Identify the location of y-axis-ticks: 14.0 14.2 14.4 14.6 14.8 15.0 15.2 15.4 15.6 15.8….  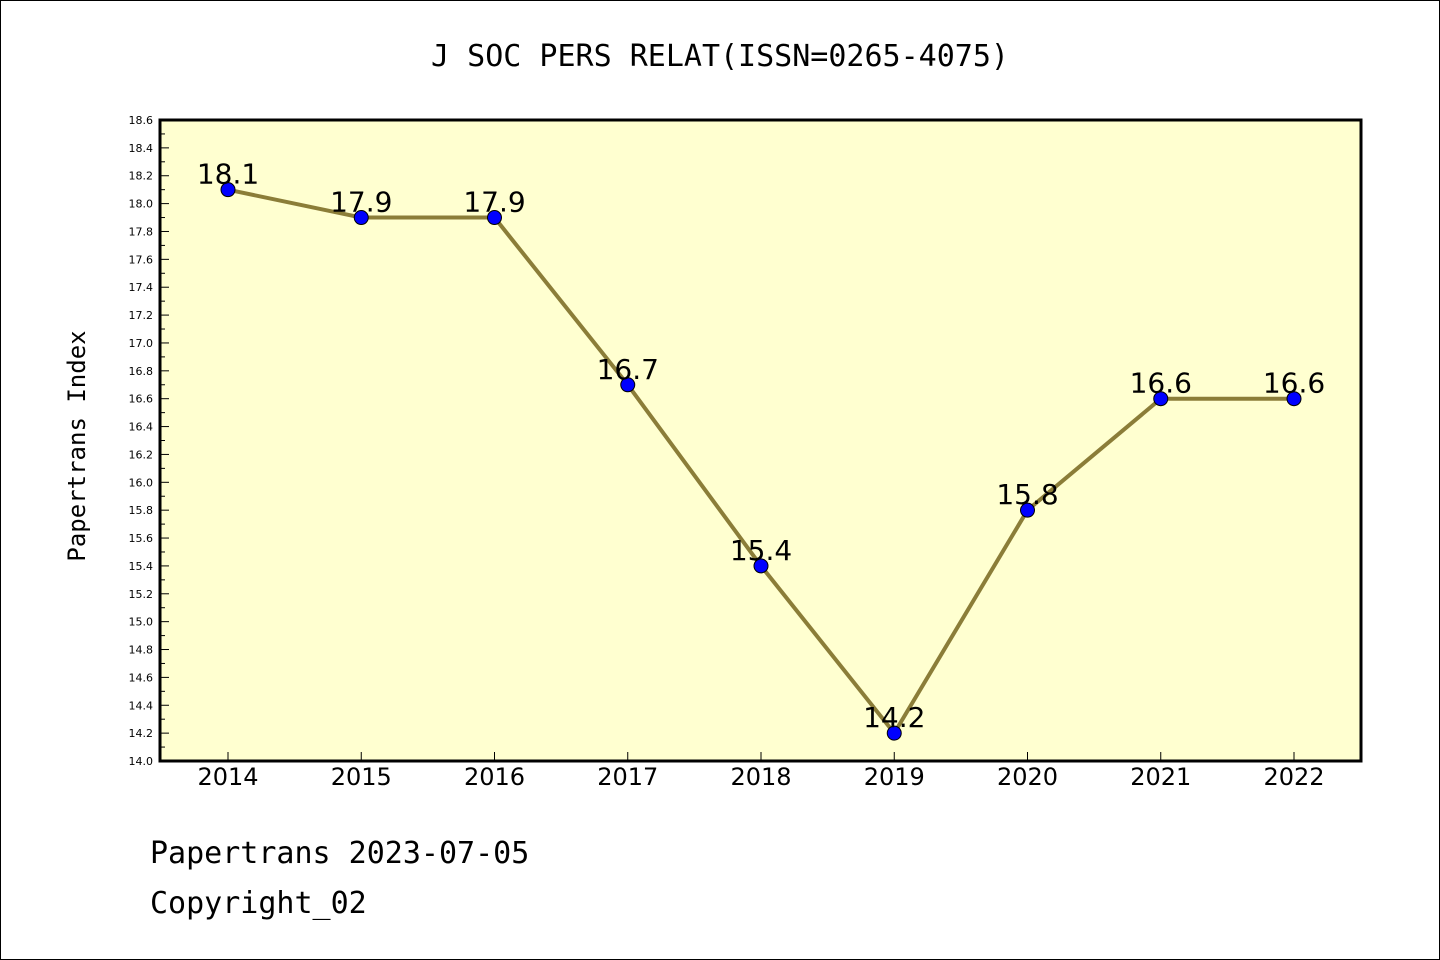
(149, 441).